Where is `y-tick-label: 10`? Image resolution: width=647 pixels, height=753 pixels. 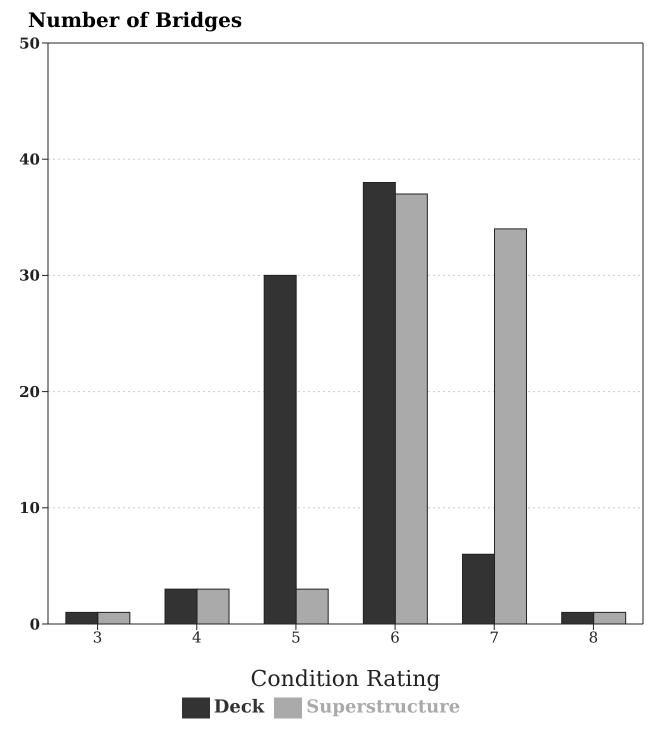
y-tick-label: 10 is located at coordinates (29, 508).